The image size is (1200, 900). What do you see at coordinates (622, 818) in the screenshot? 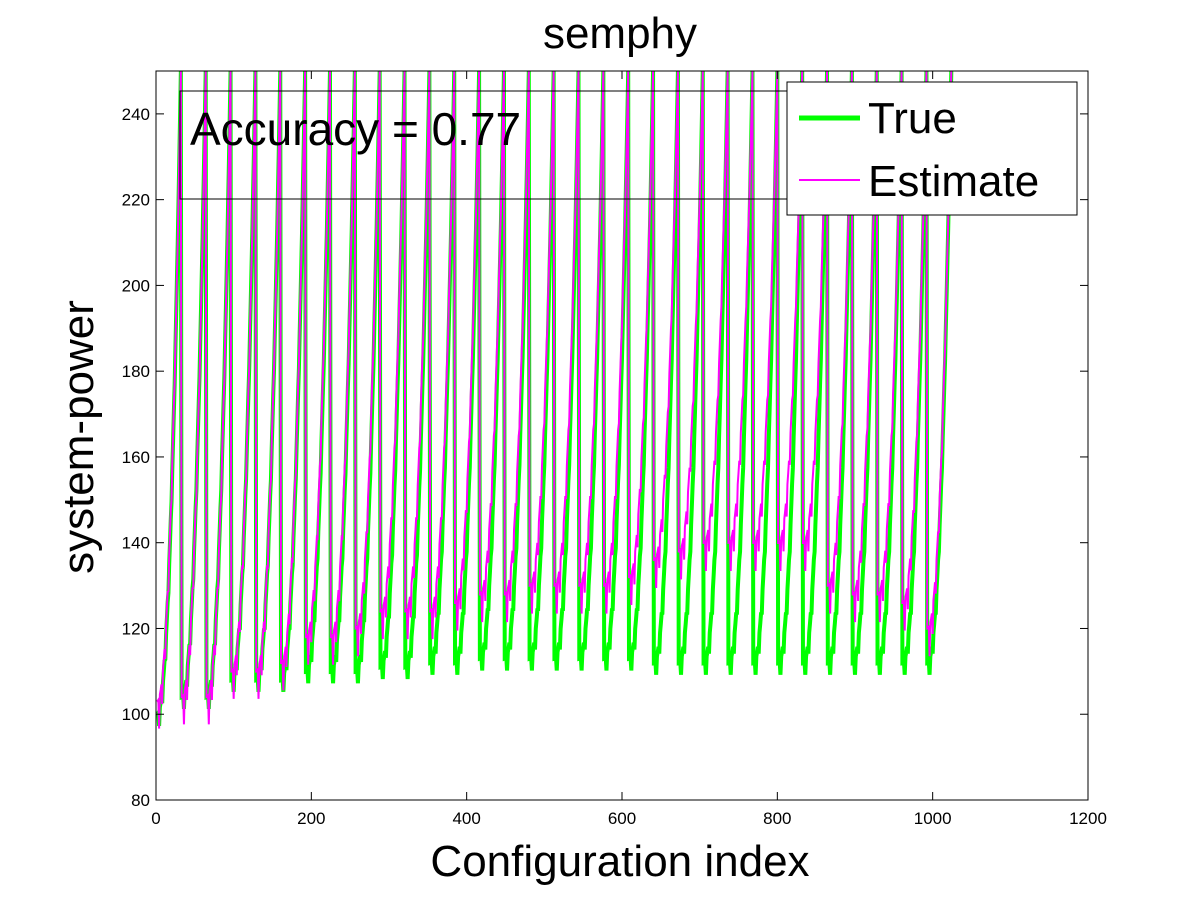
I see `x-tick-label: 600` at bounding box center [622, 818].